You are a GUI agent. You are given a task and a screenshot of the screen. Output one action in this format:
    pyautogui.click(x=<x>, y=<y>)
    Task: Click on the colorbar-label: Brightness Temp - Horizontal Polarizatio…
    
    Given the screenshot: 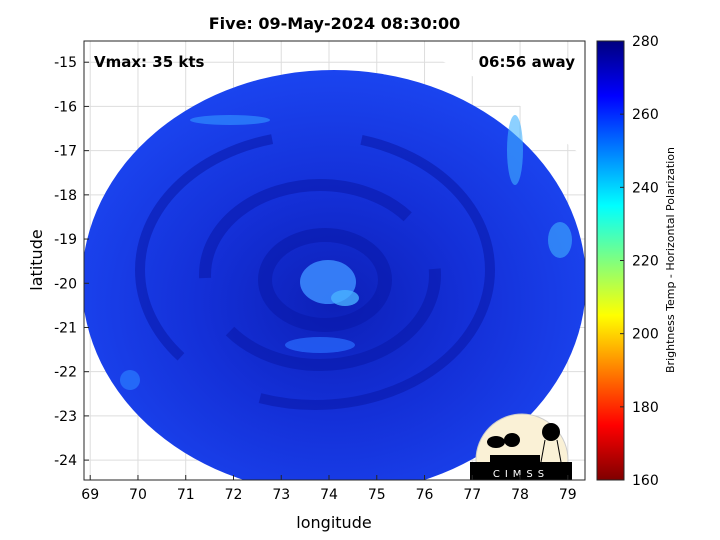 What is the action you would take?
    pyautogui.click(x=670, y=260)
    